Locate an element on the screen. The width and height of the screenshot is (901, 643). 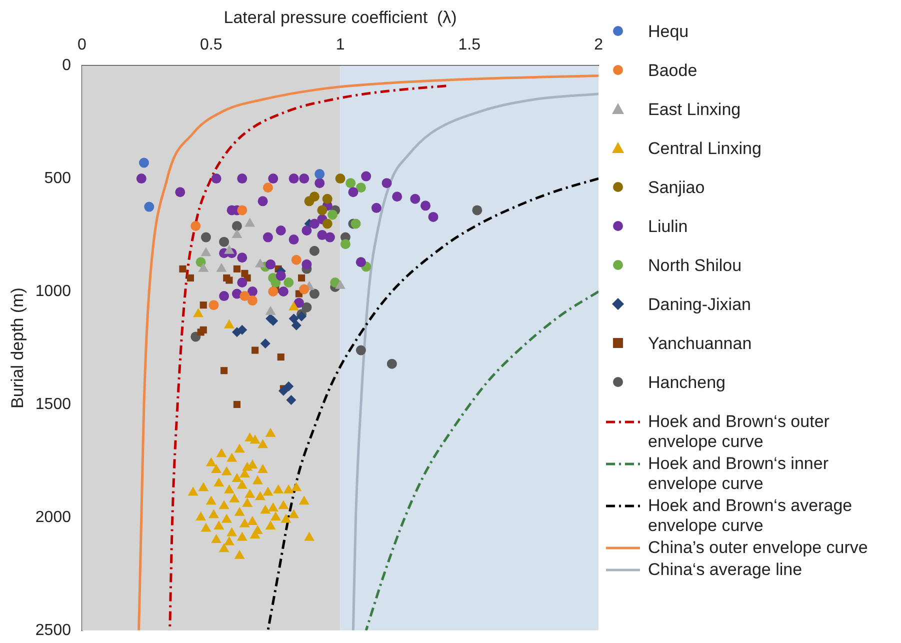
y-tick-label: 1000 is located at coordinates (53, 291).